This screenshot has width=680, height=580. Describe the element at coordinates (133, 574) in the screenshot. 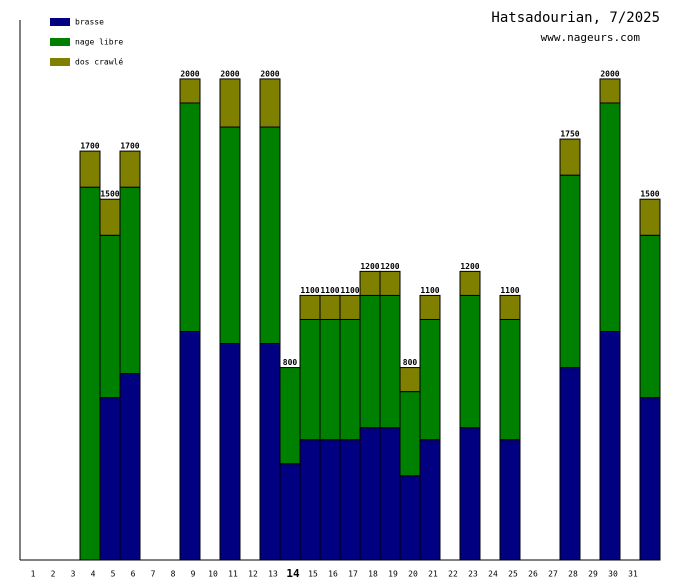

I see `x-tick-label: 6` at that location.